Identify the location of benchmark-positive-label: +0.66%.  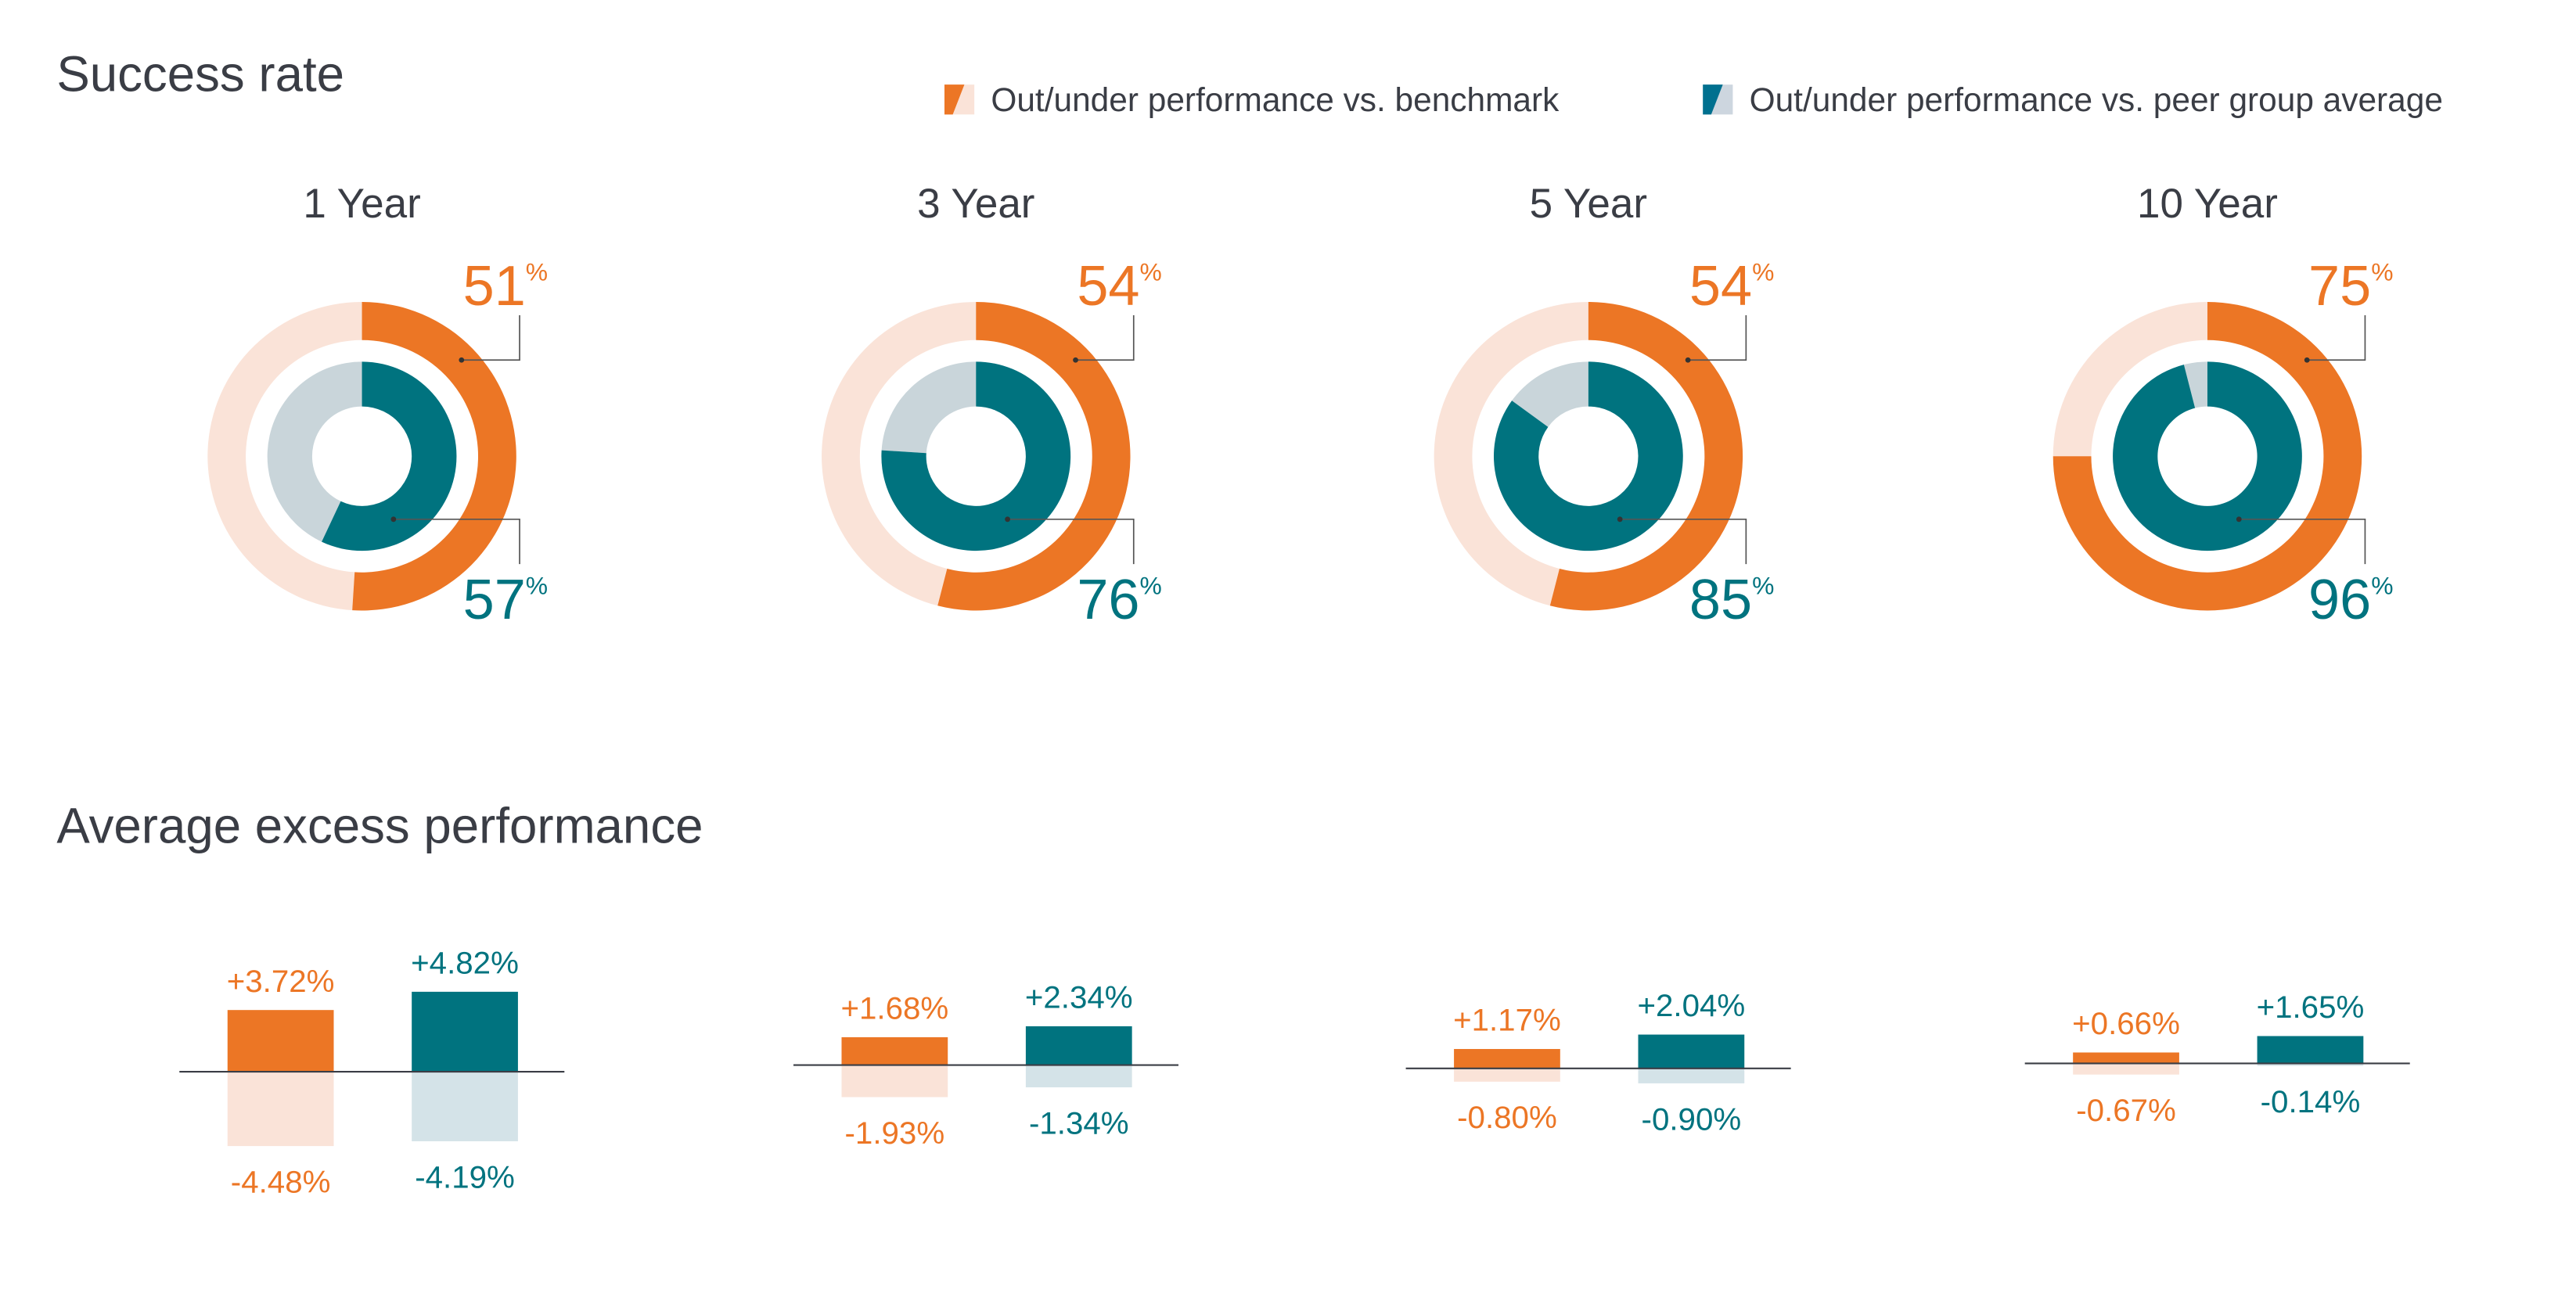
(2126, 1023).